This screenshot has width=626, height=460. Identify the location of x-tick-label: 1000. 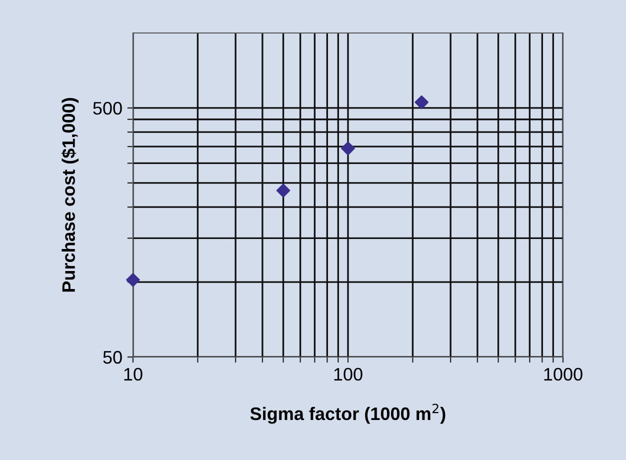
(563, 374).